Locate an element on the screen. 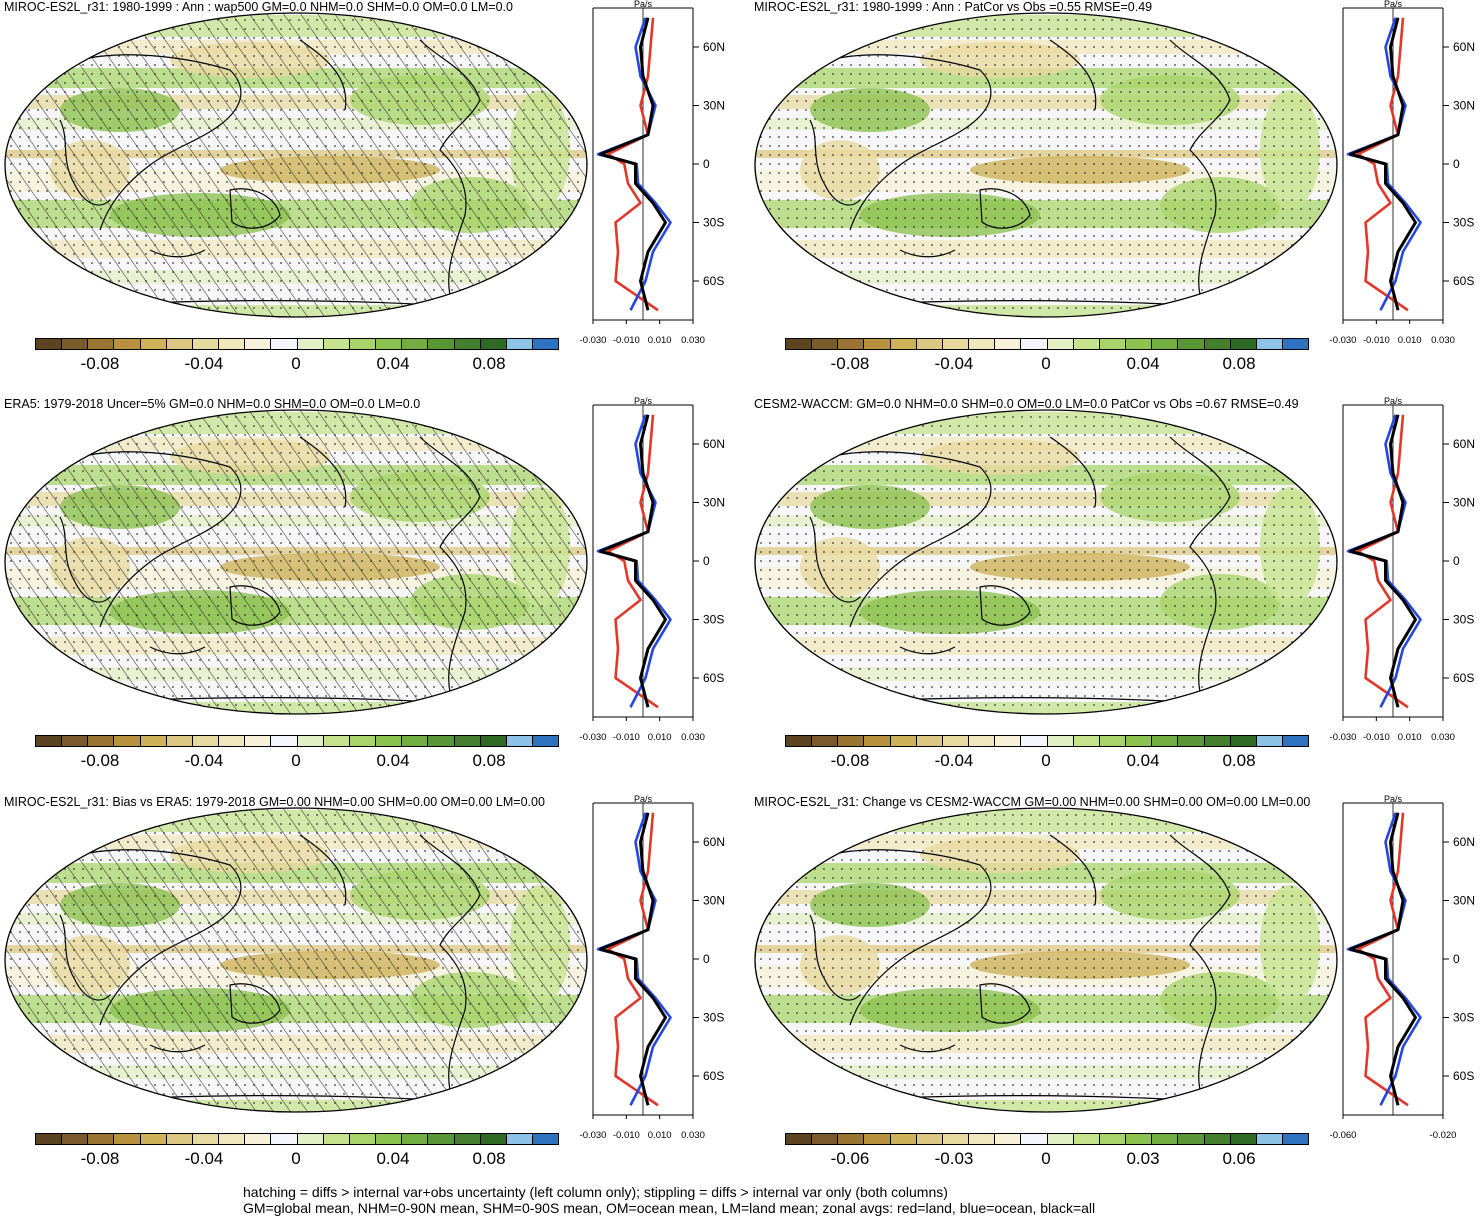  colorbar-label: 0.04 is located at coordinates (393, 760).